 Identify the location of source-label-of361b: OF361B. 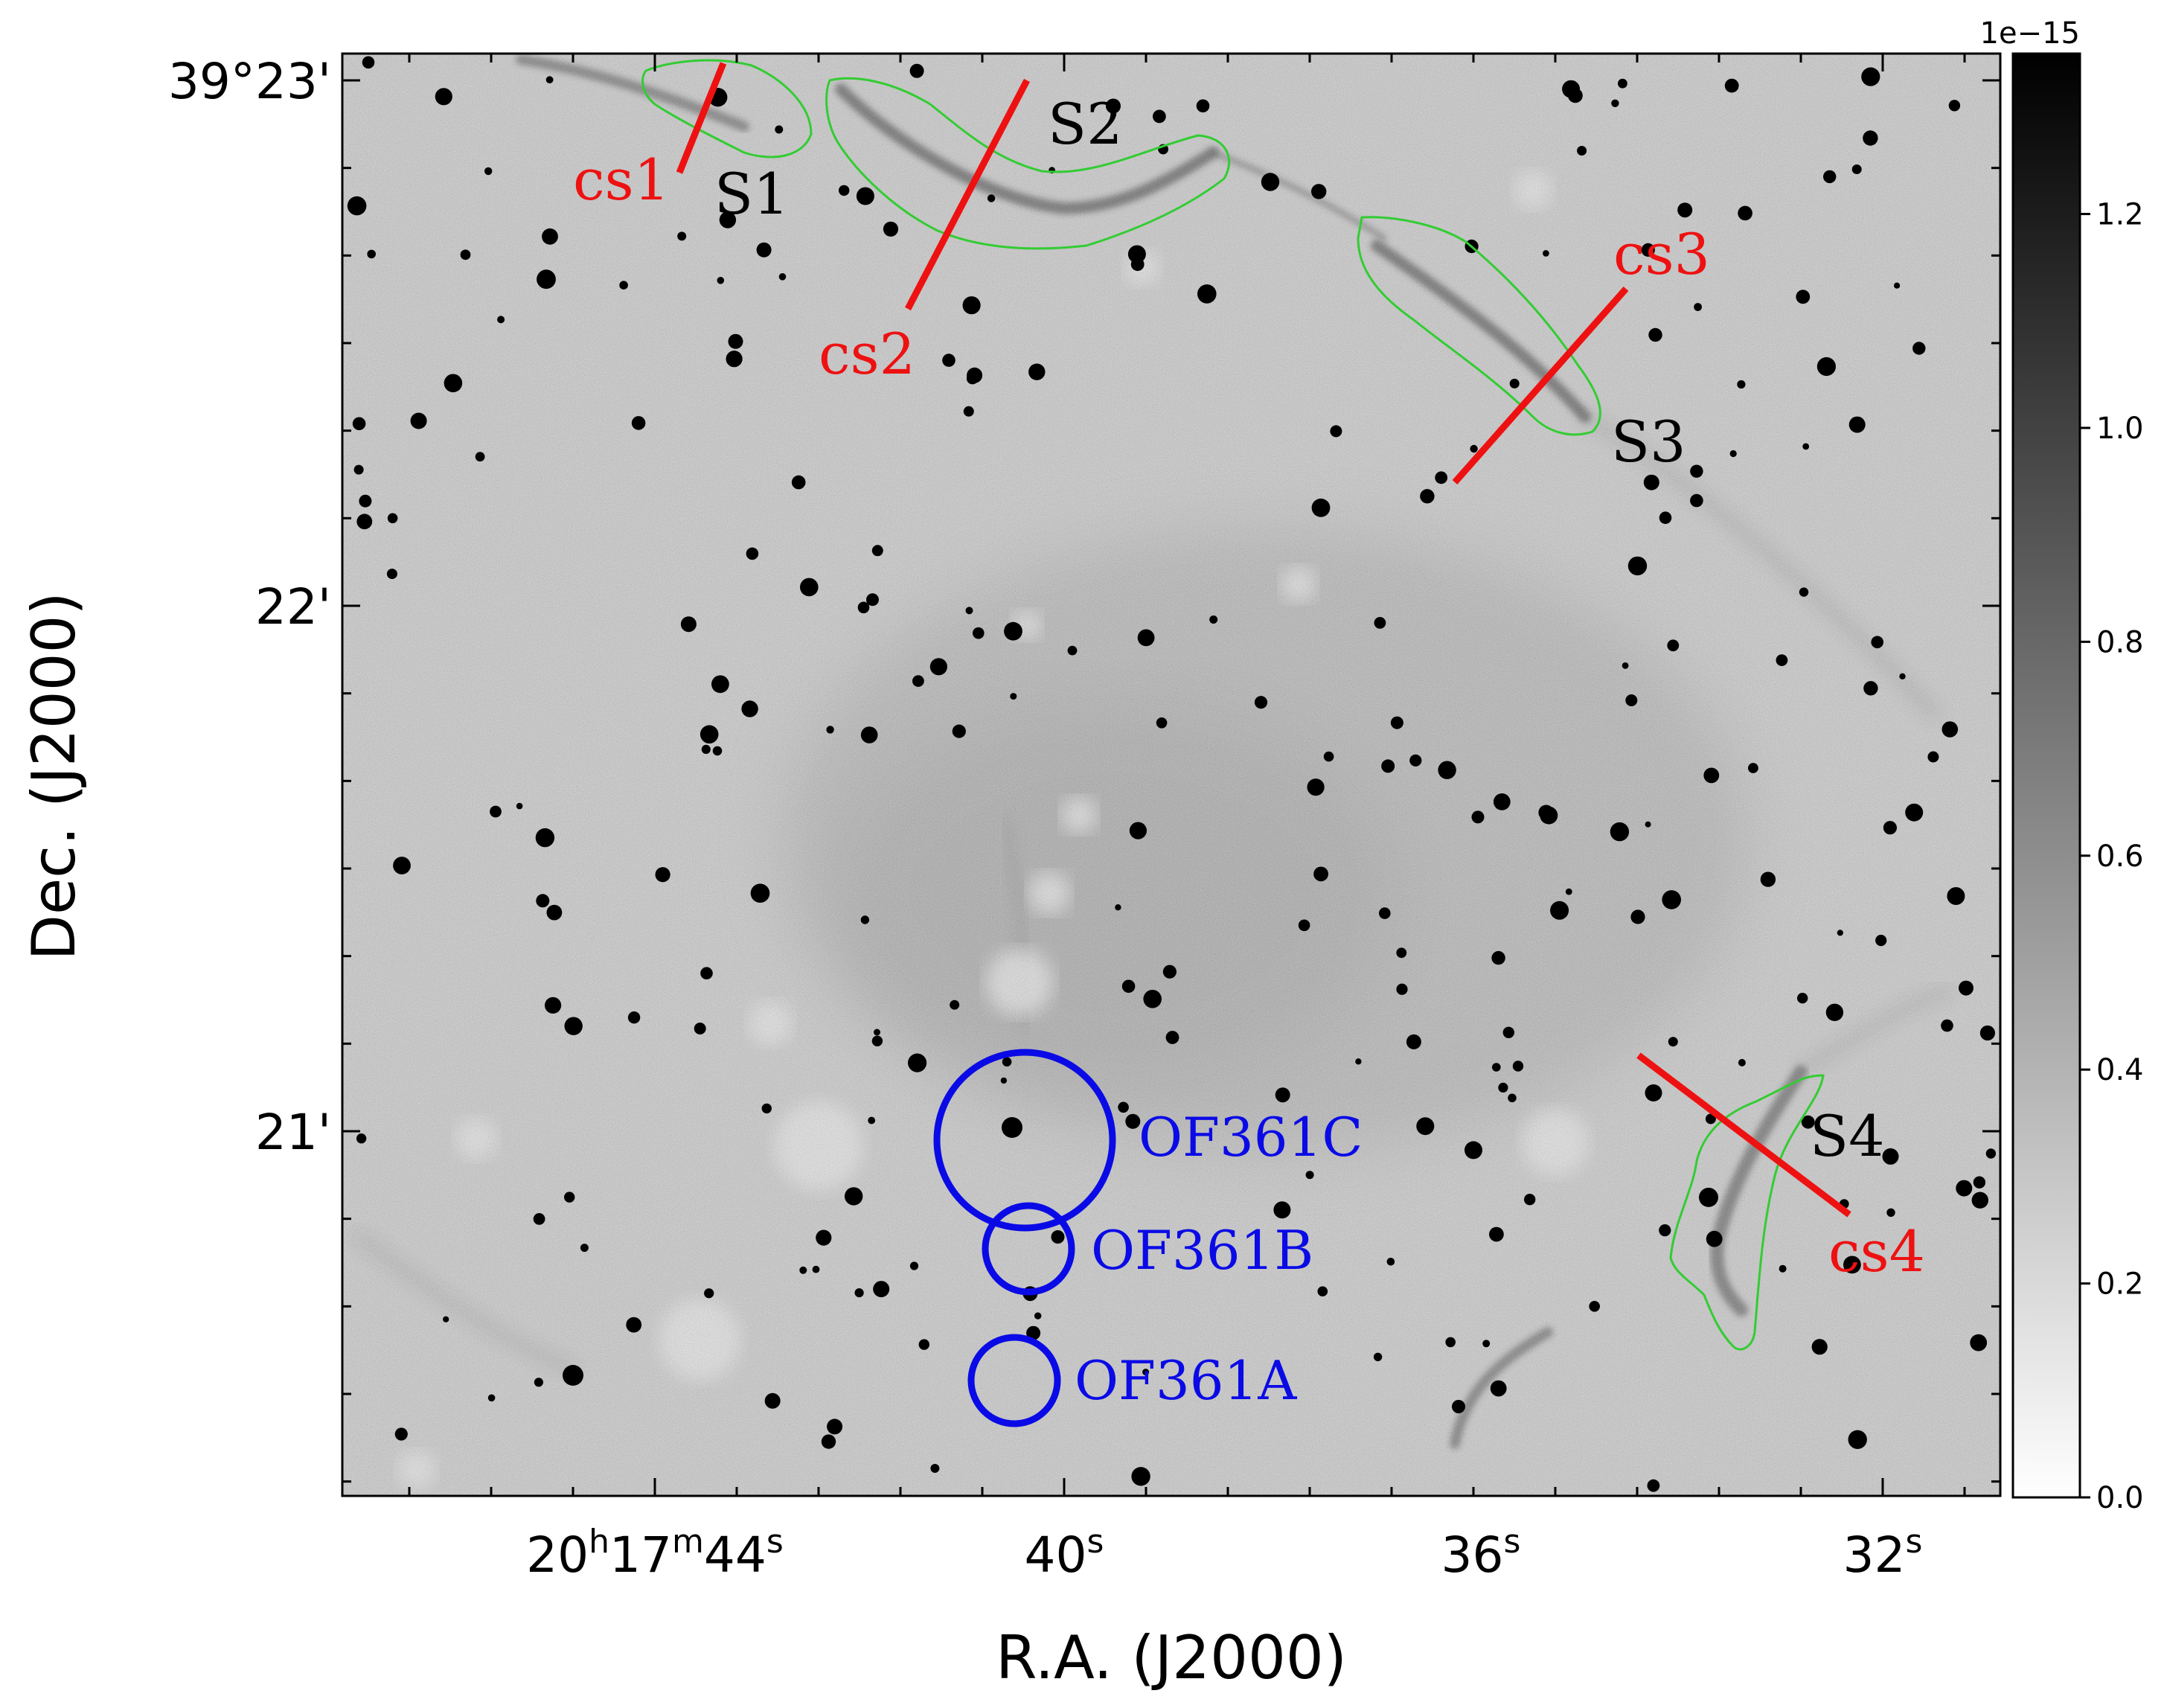
(1202, 1251).